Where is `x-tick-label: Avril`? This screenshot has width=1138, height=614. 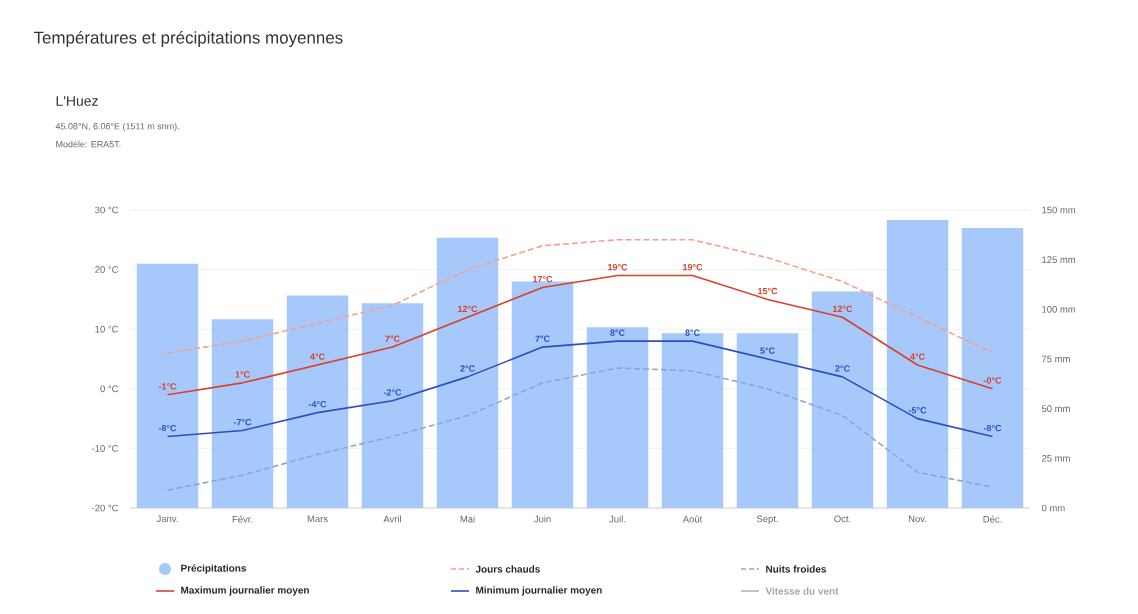 x-tick-label: Avril is located at coordinates (392, 519).